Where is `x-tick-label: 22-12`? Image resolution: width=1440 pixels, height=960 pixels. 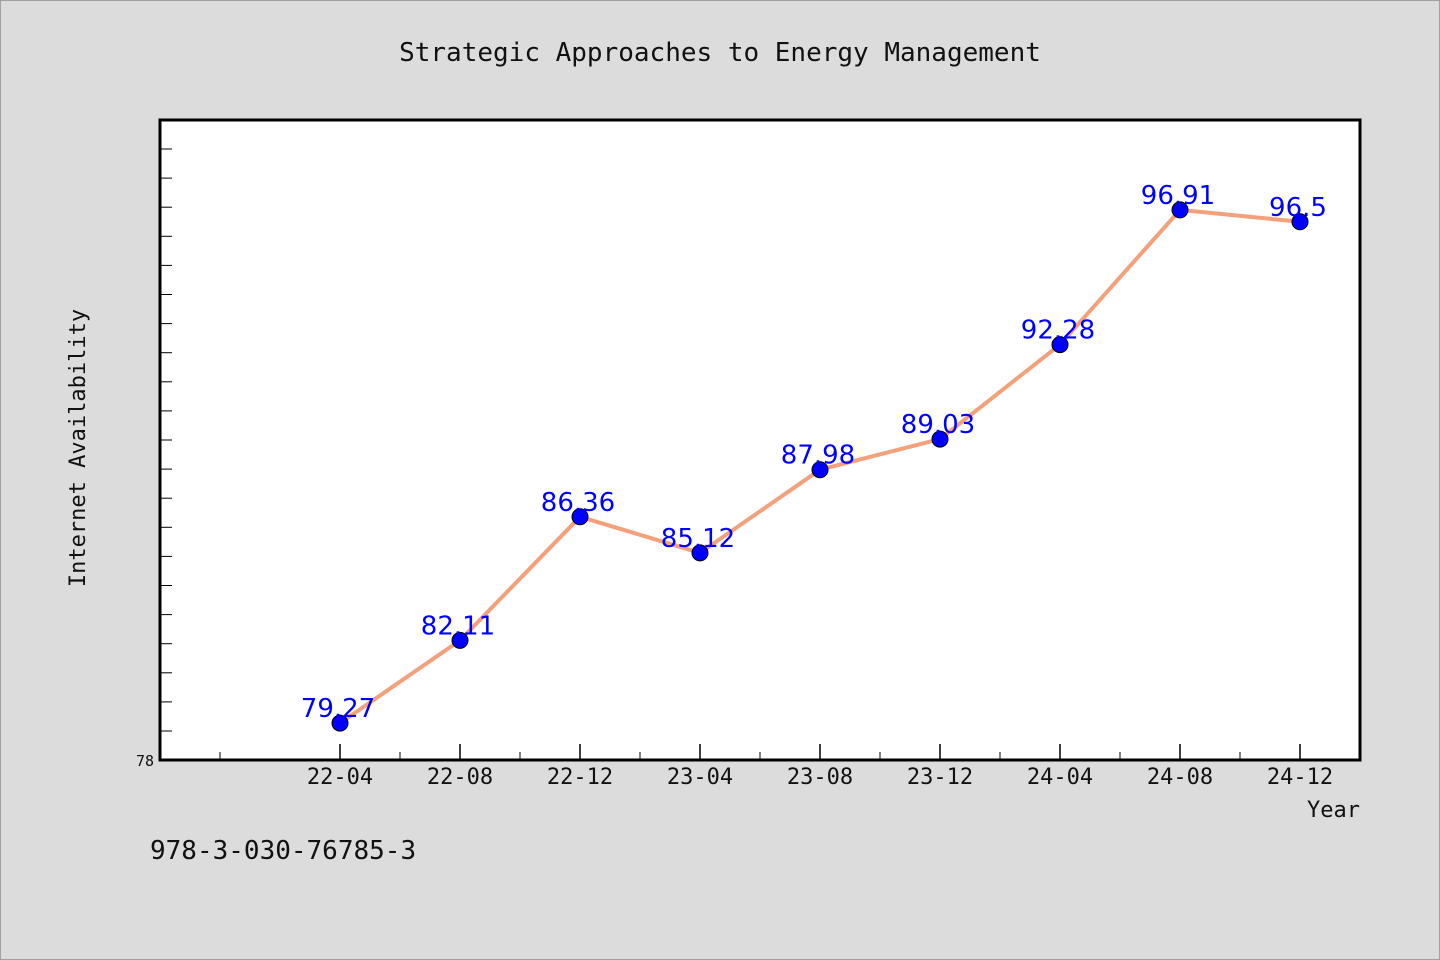 x-tick-label: 22-12 is located at coordinates (580, 777).